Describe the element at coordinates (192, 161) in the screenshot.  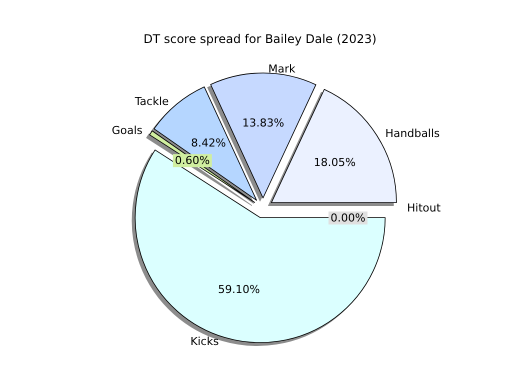
I see `data-label: 0.60%` at that location.